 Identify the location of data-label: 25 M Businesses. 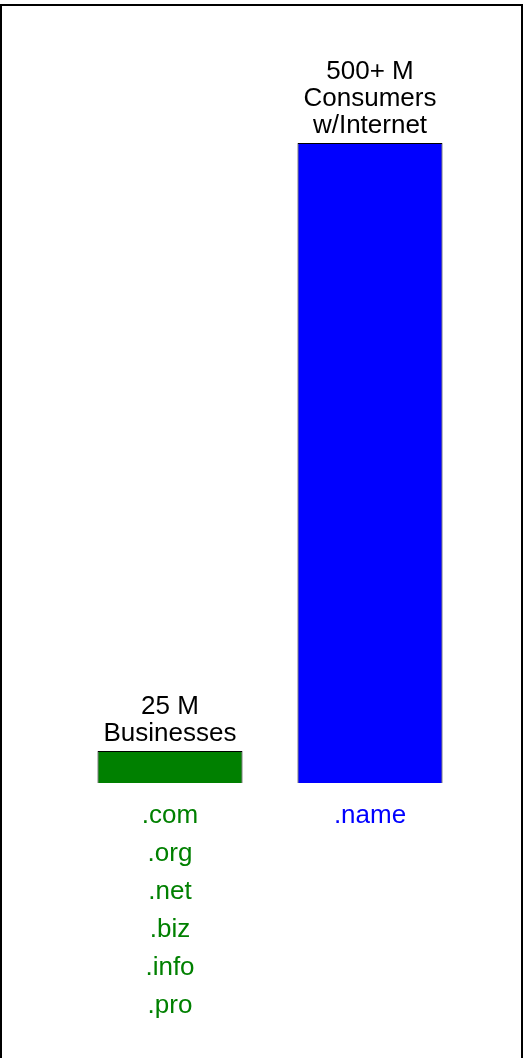
(170, 719).